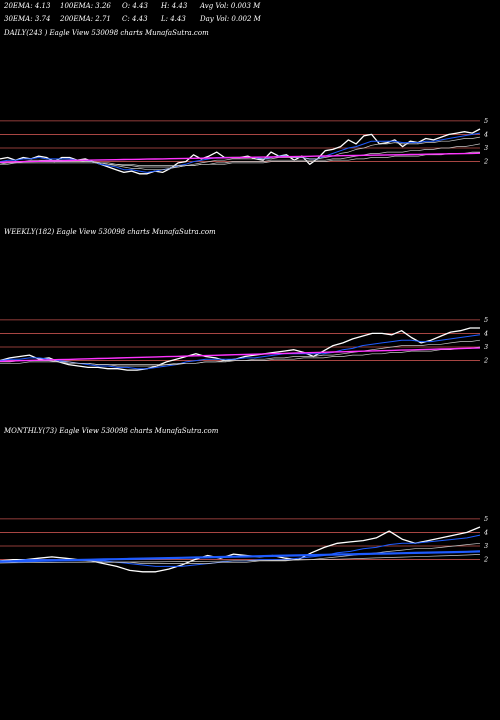  I want to click on open-readout: O: 4.43, so click(135, 6).